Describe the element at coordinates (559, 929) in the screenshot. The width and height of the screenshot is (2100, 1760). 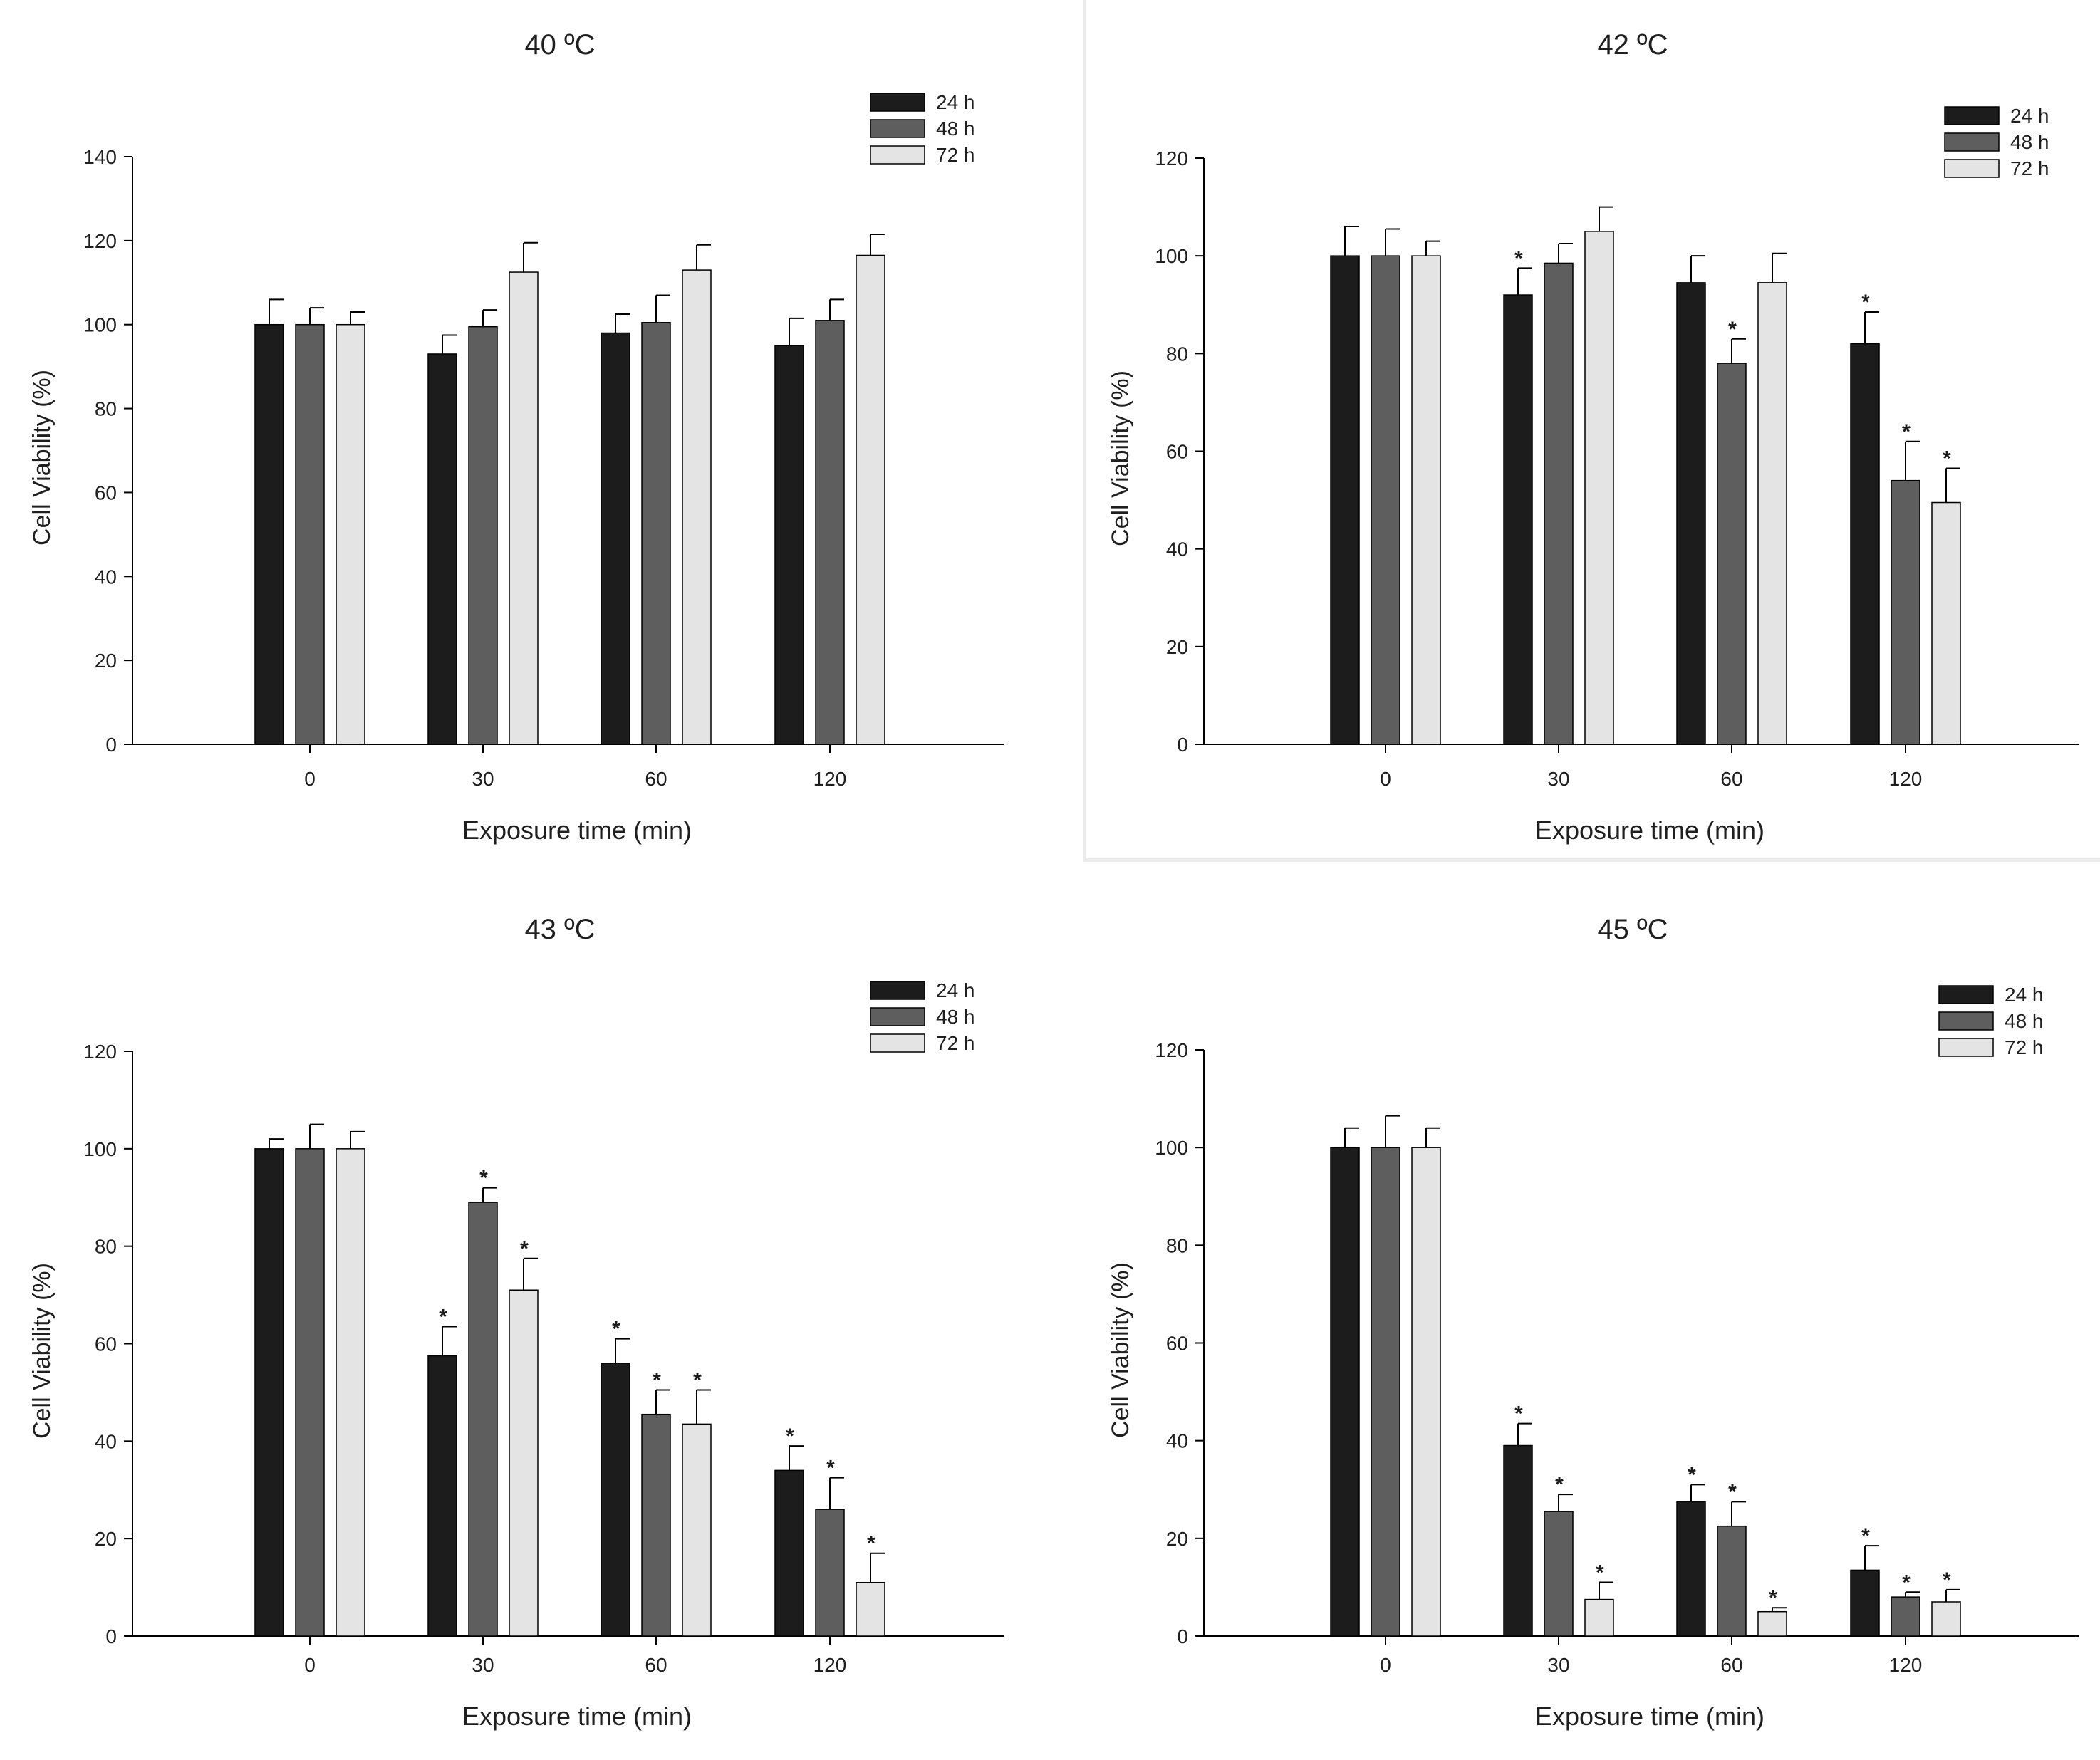
I see `chart-title: 43 ºC` at that location.